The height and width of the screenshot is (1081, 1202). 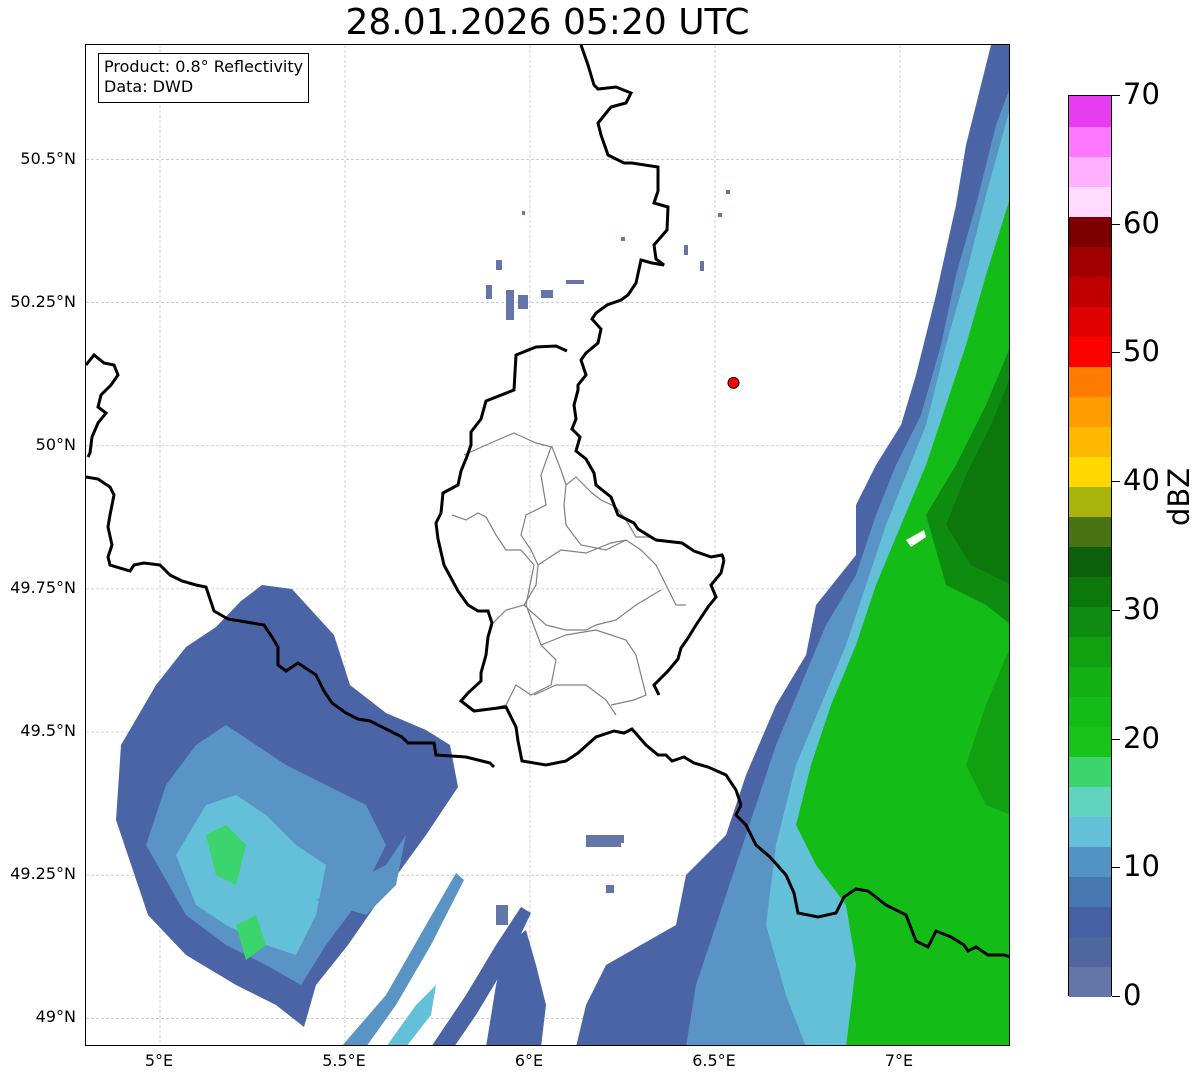 What do you see at coordinates (1141, 608) in the screenshot?
I see `colorbar-tick-label: 30` at bounding box center [1141, 608].